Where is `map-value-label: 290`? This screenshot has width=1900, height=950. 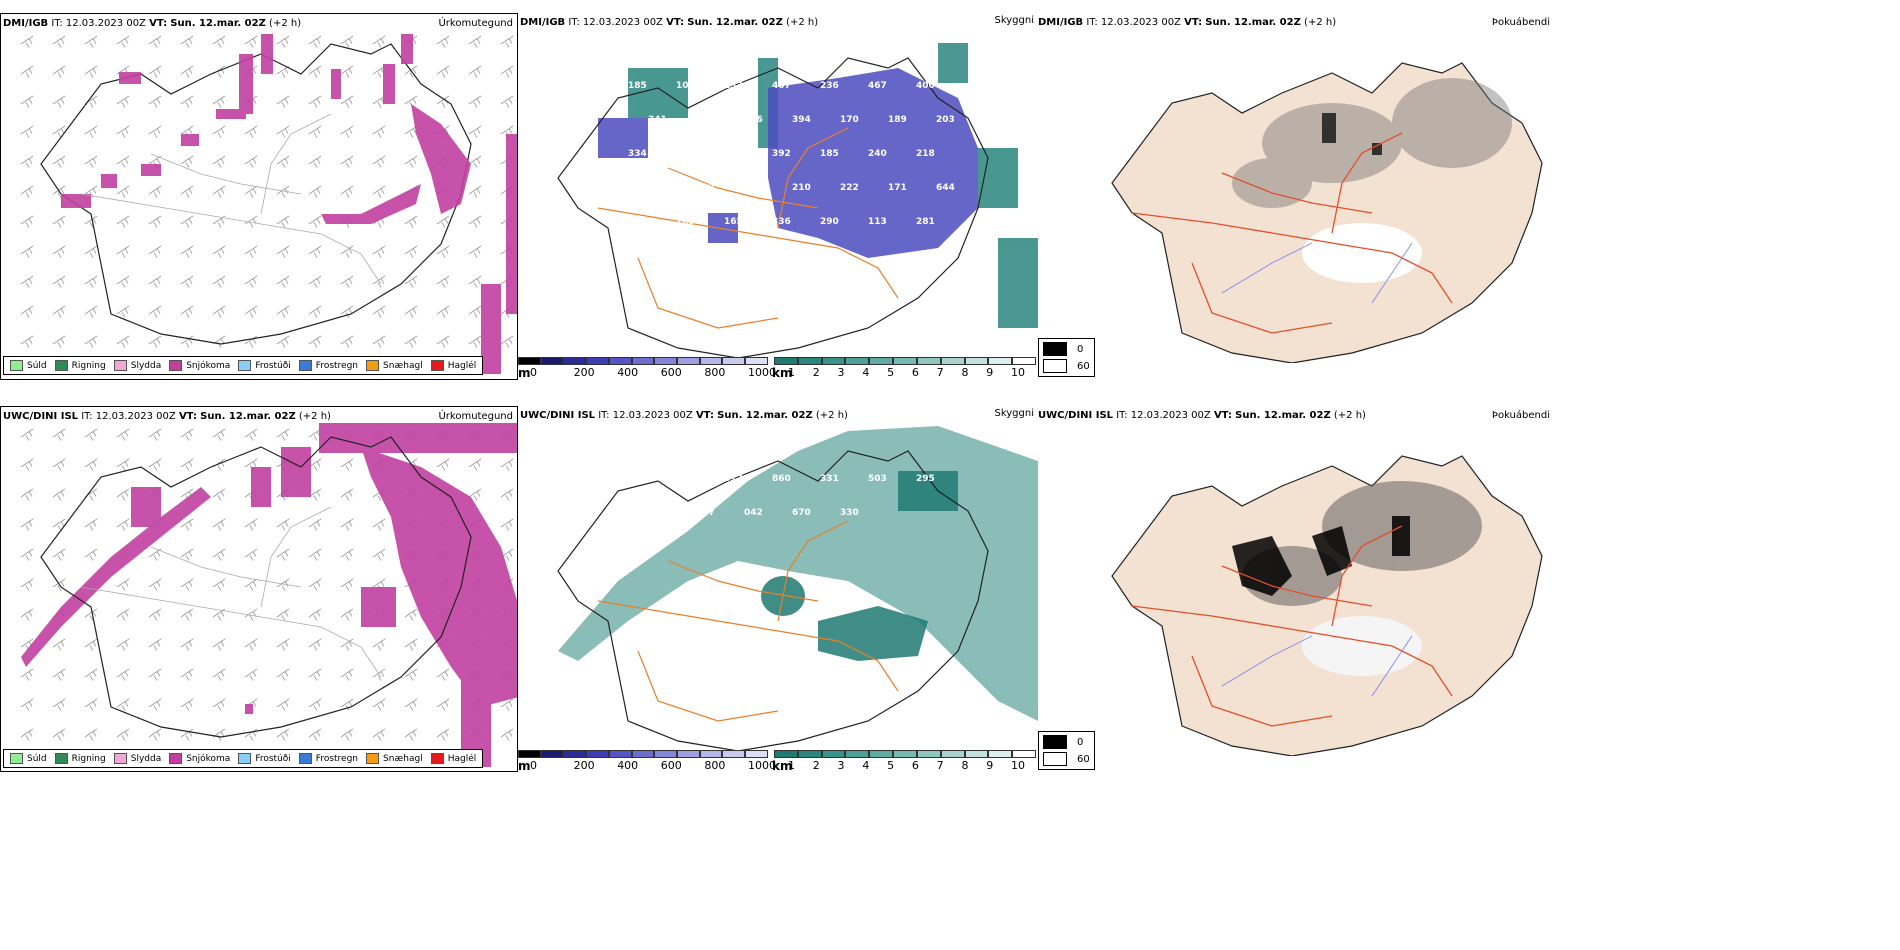 map-value-label: 290 is located at coordinates (829, 222).